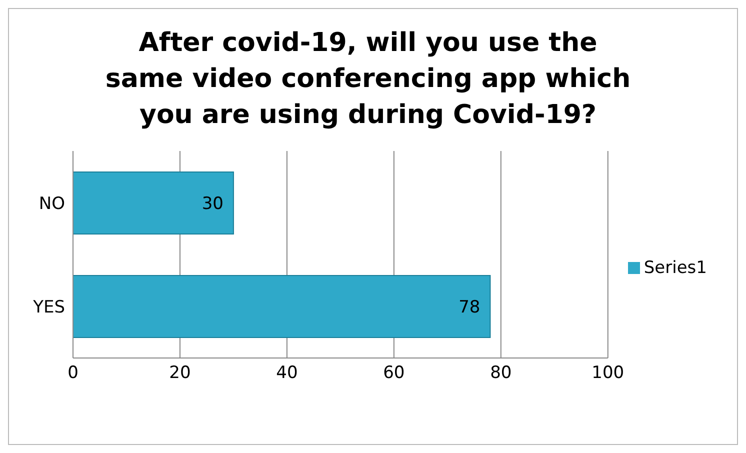 The image size is (746, 453). I want to click on data-label: 30, so click(213, 204).